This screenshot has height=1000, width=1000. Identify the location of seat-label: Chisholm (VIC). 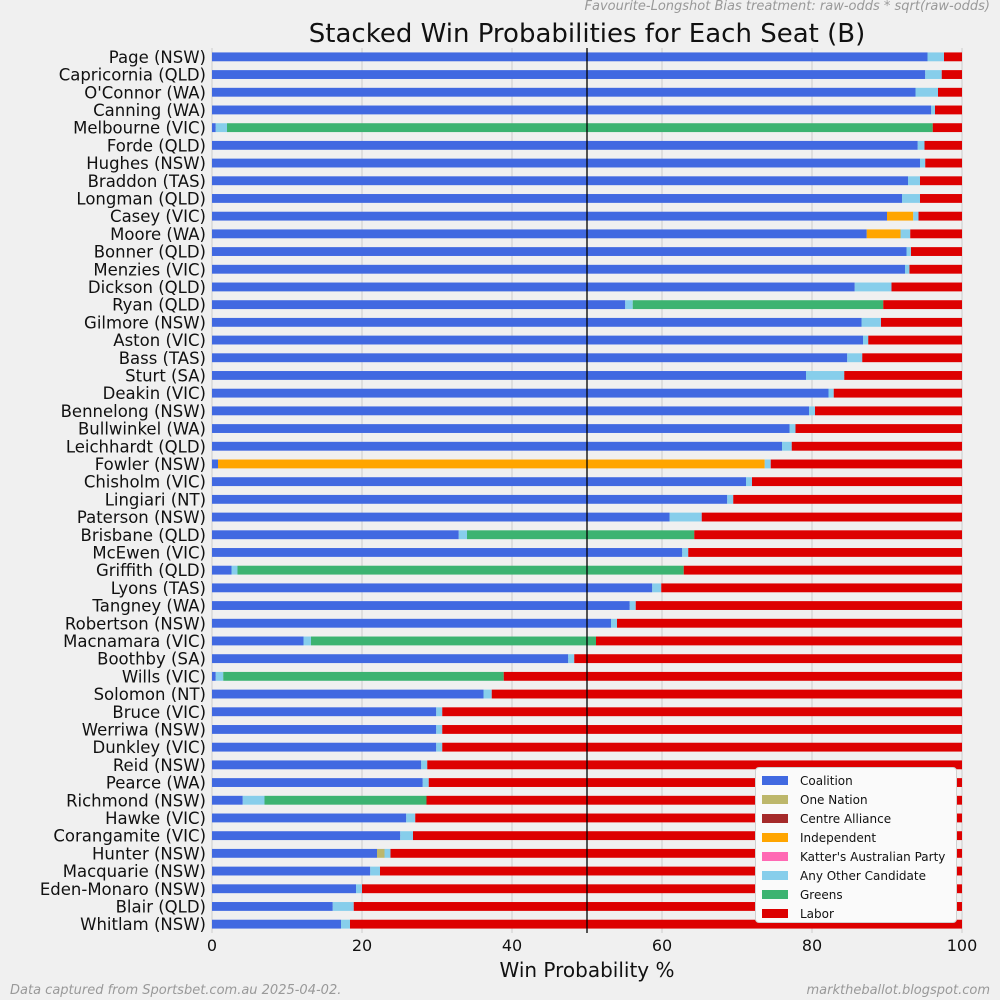
(145, 482).